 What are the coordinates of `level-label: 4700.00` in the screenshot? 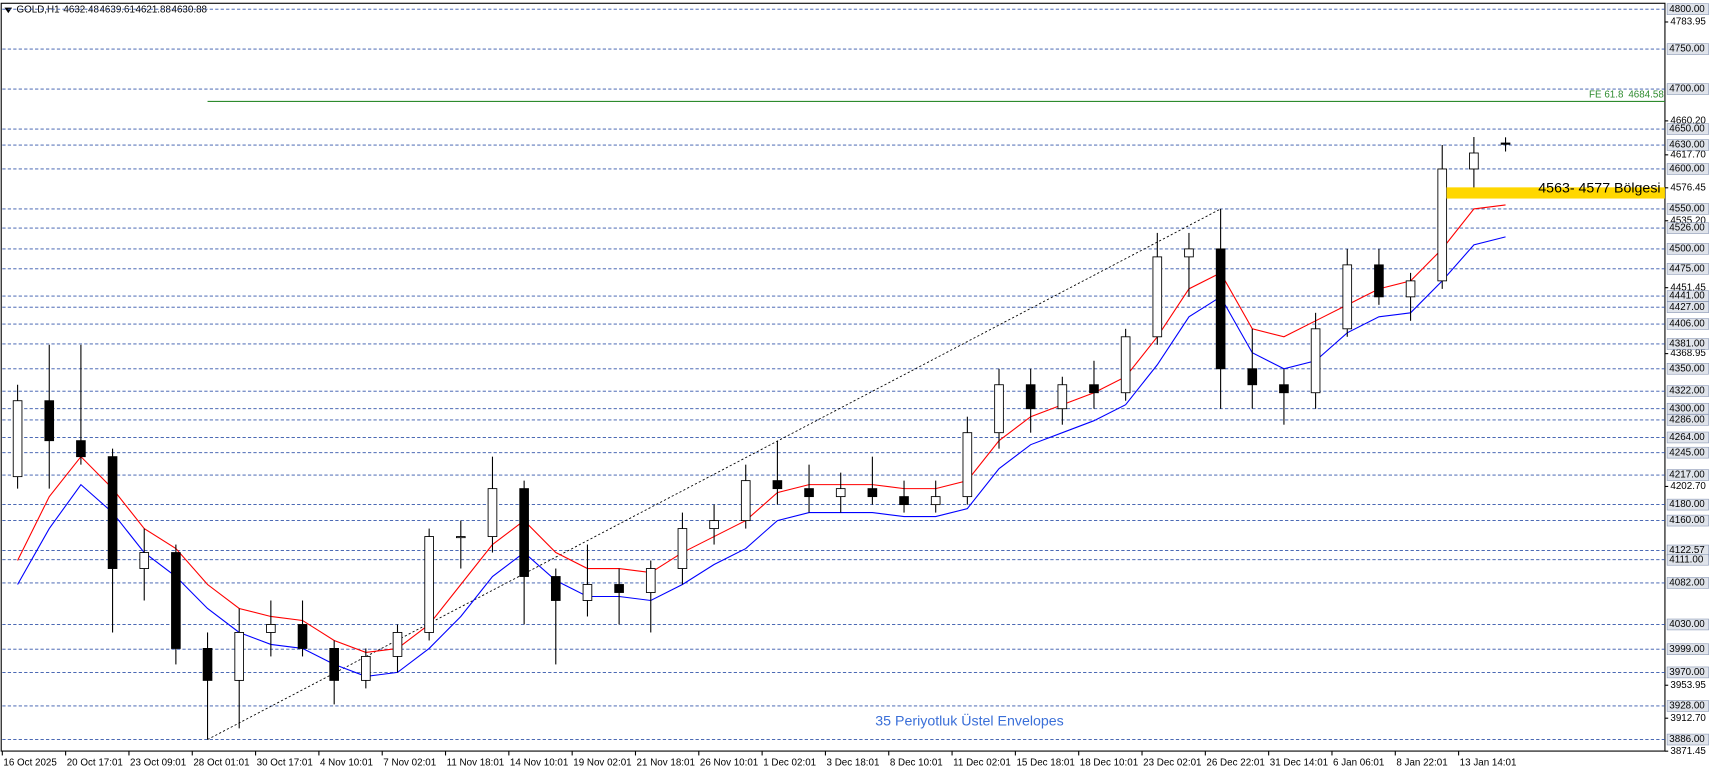 It's located at (1687, 89).